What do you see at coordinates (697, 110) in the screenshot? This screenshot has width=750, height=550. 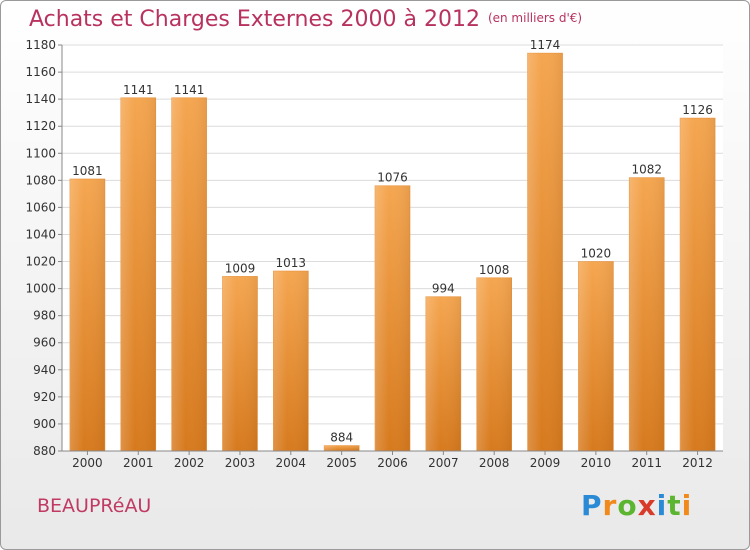 I see `data-label: 1126` at bounding box center [697, 110].